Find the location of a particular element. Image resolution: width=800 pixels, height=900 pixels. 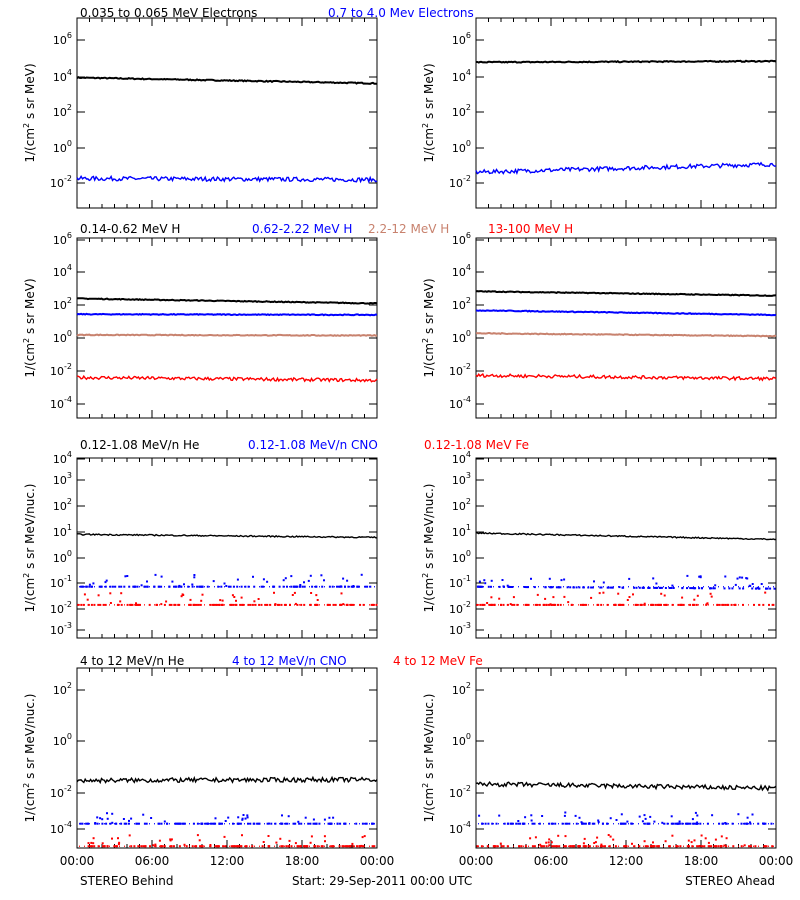

y-tick-label: 10⁻⁴ is located at coordinates (61, 828).